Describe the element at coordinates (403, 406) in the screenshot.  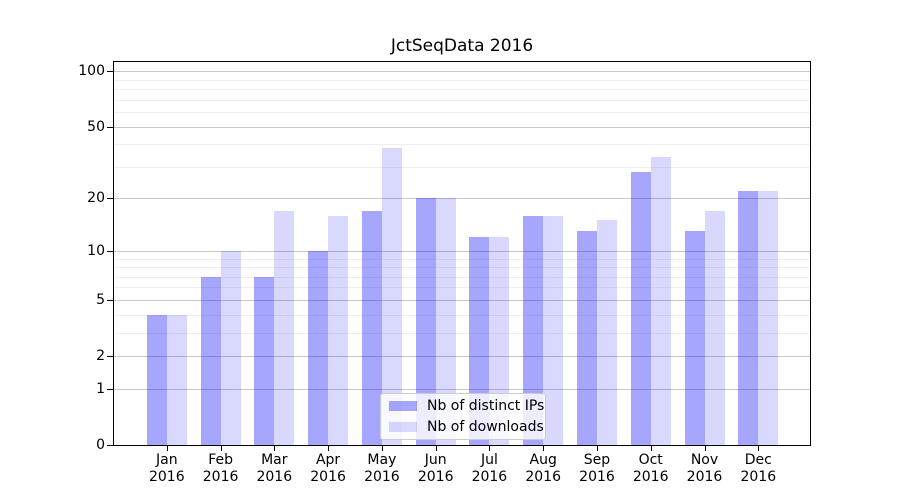
I see `legend-swatch-distinct-ips` at that location.